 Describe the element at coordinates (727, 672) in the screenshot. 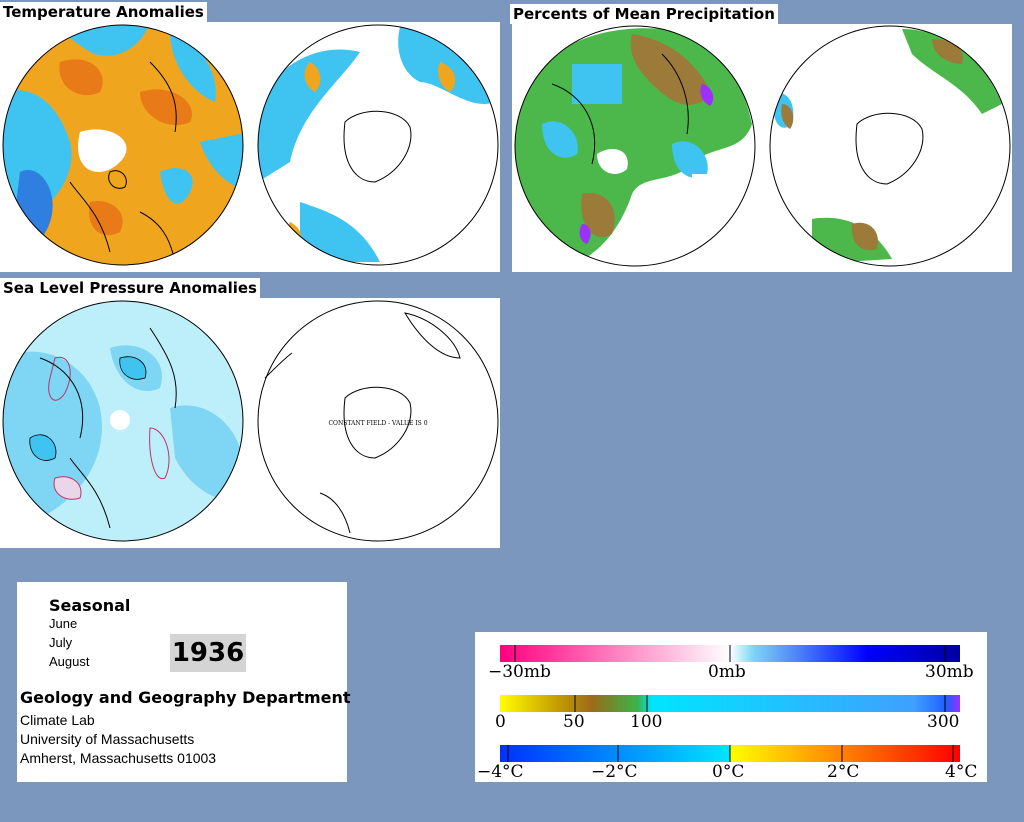

I see `pressure-tick-zero: 0mb` at that location.